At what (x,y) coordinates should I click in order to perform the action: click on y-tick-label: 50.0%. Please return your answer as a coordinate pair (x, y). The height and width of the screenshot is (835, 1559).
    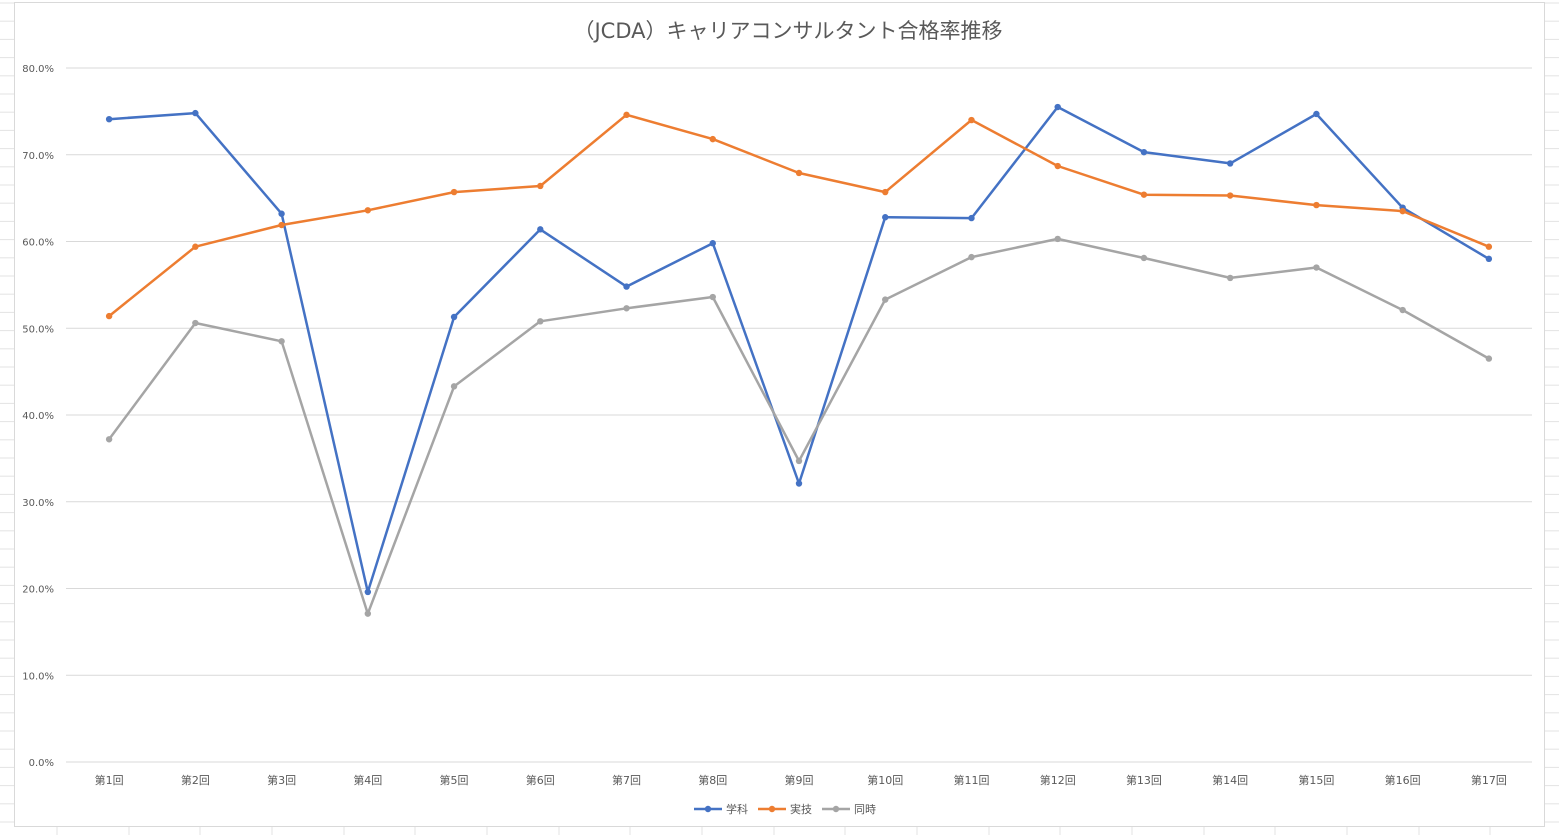
    Looking at the image, I should click on (38, 329).